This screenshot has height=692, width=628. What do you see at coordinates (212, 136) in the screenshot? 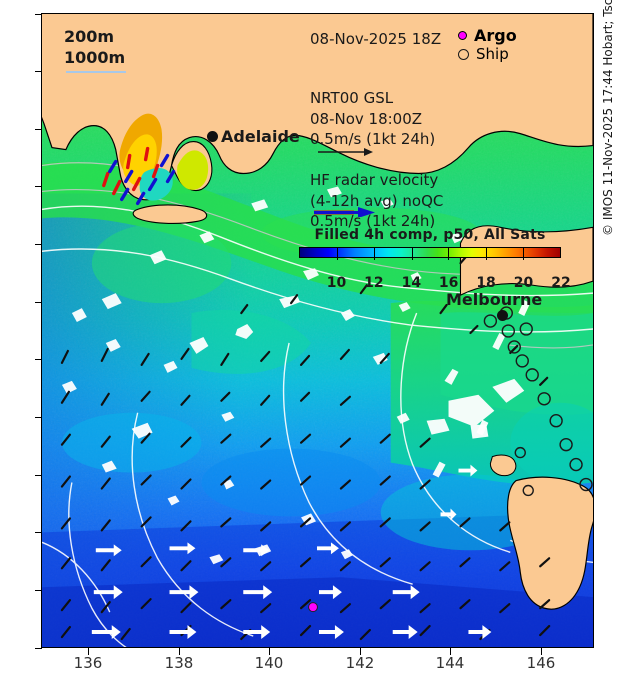
I see `city-dot` at bounding box center [212, 136].